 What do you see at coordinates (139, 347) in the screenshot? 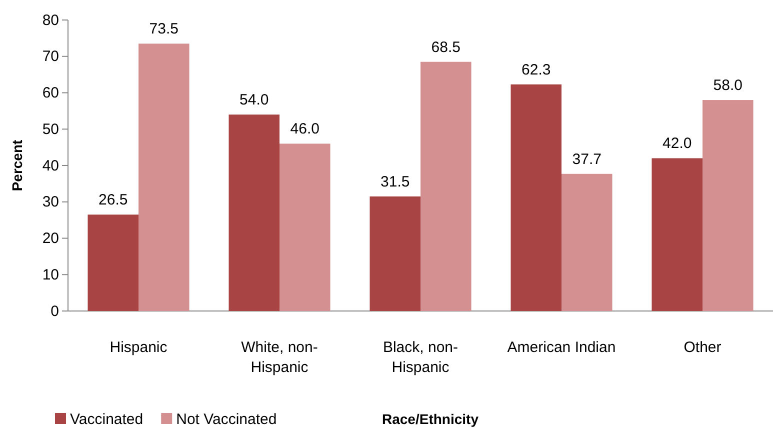
I see `x-tick-label: Hispanic` at bounding box center [139, 347].